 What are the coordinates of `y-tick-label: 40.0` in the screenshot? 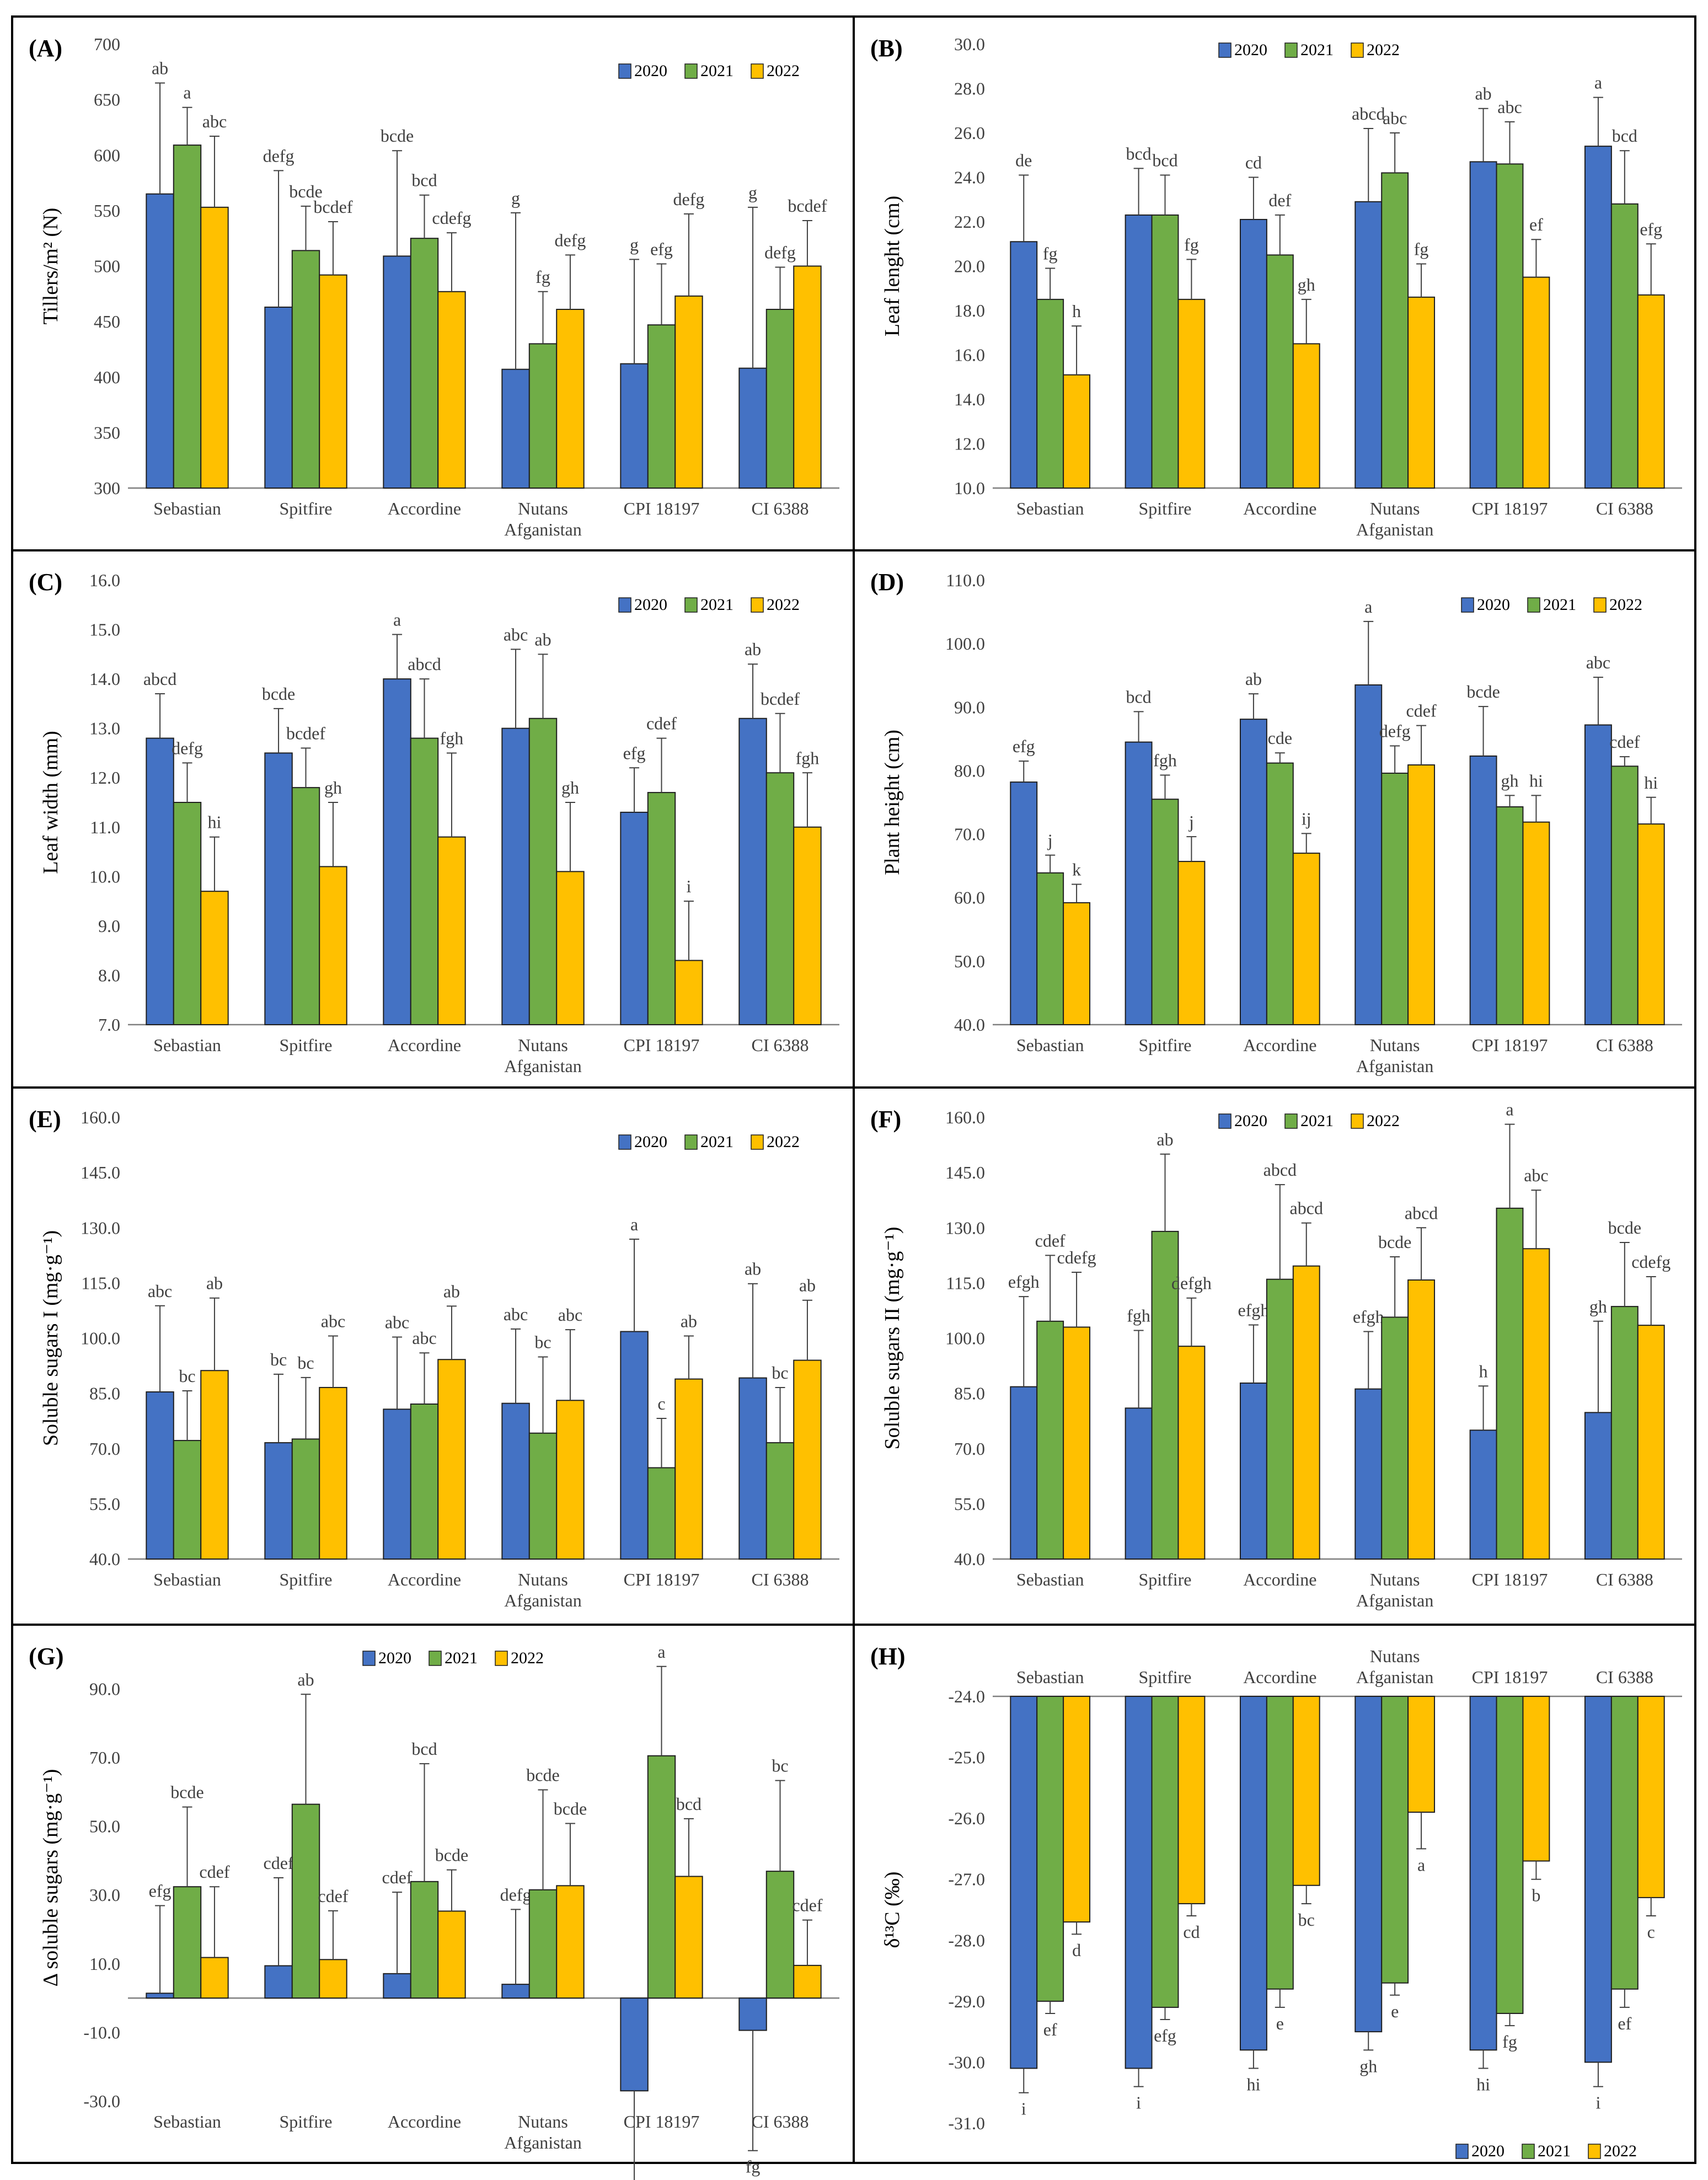 It's located at (105, 1559).